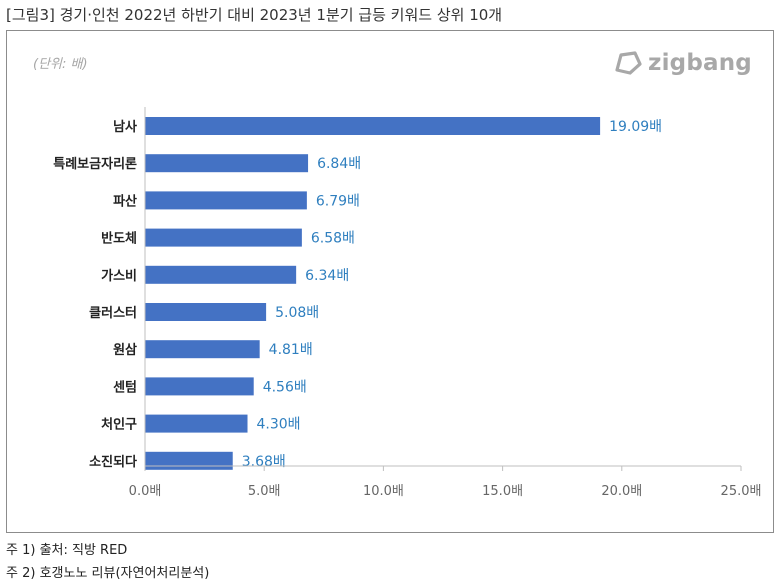  I want to click on data-label: 4.56배, so click(285, 387).